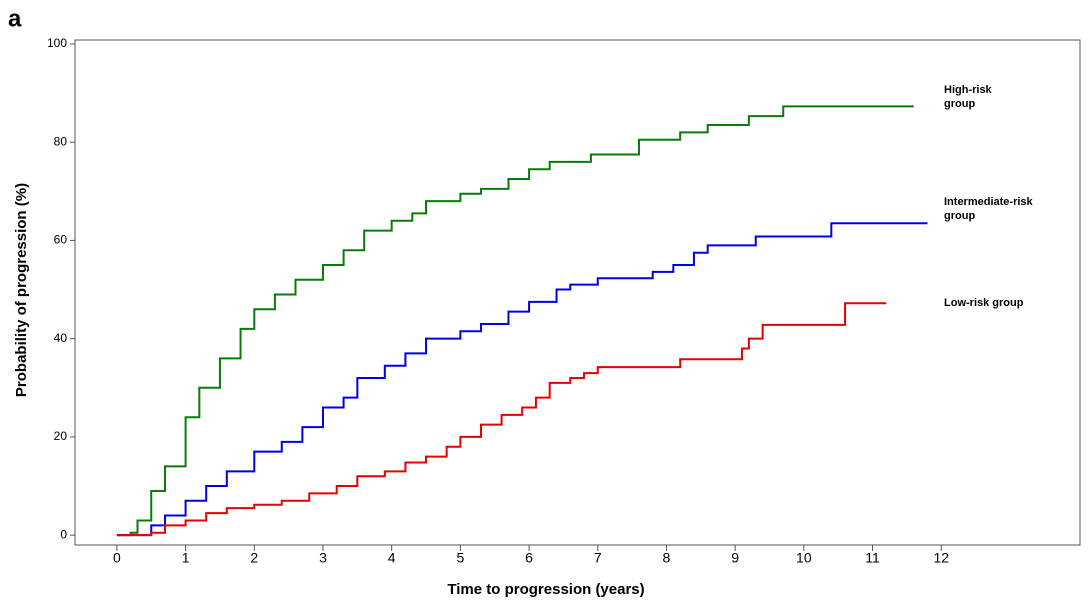 This screenshot has height=602, width=1092. I want to click on y-axis-title: Probability of progression (%), so click(21, 290).